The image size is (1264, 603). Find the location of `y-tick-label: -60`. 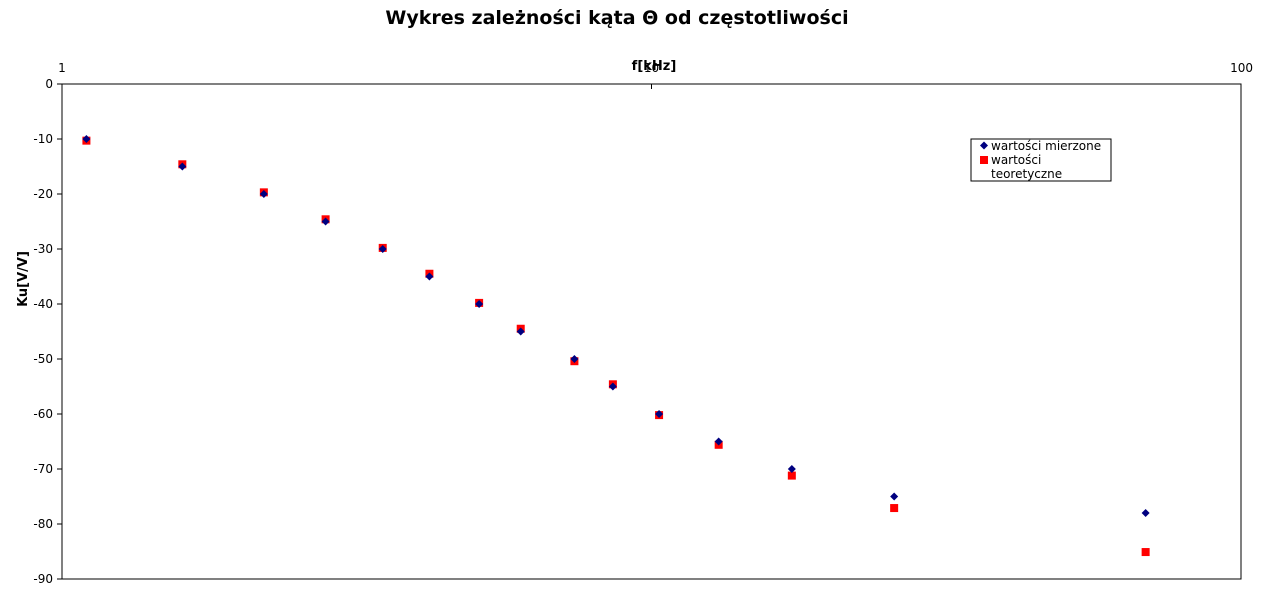

y-tick-label: -60 is located at coordinates (43, 414).